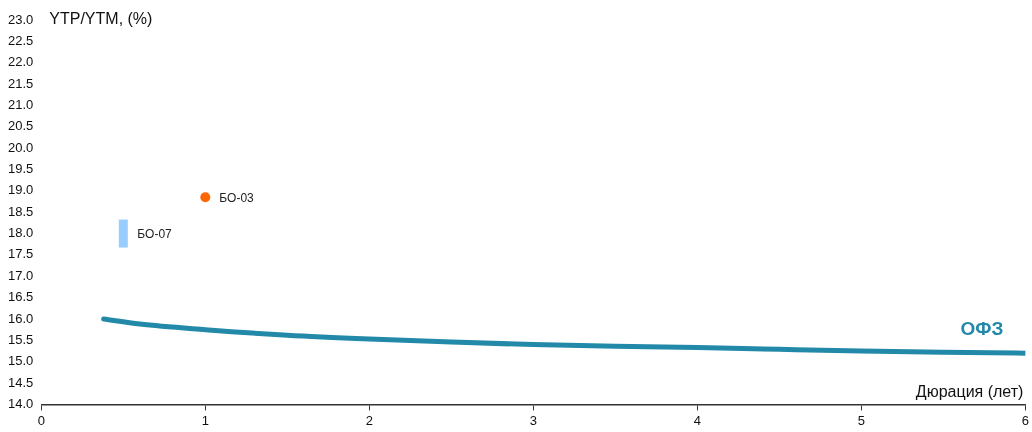  What do you see at coordinates (155, 233) in the screenshot?
I see `series-label: БО-07` at bounding box center [155, 233].